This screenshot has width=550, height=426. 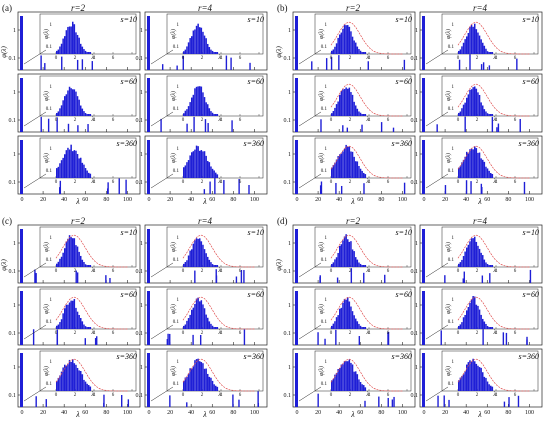 I want to click on column-label: r=4, so click(x=205, y=8).